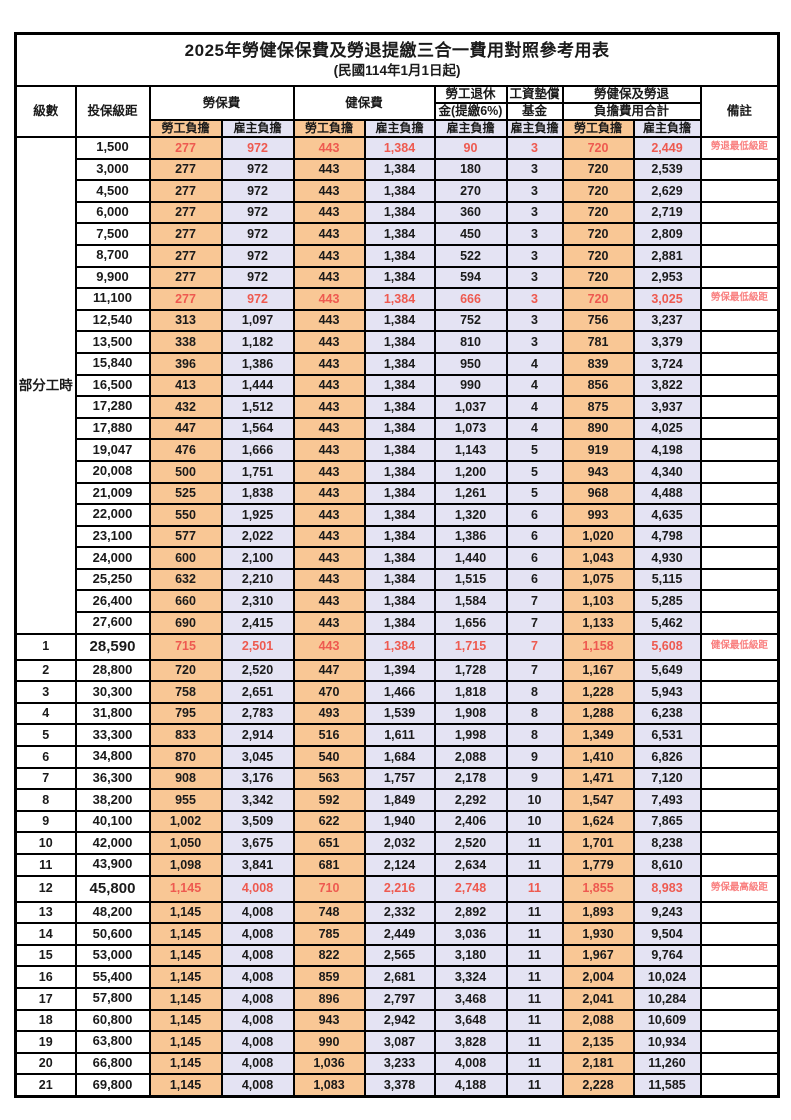  Describe the element at coordinates (257, 735) in the screenshot. I see `value-cell: 2,914` at that location.